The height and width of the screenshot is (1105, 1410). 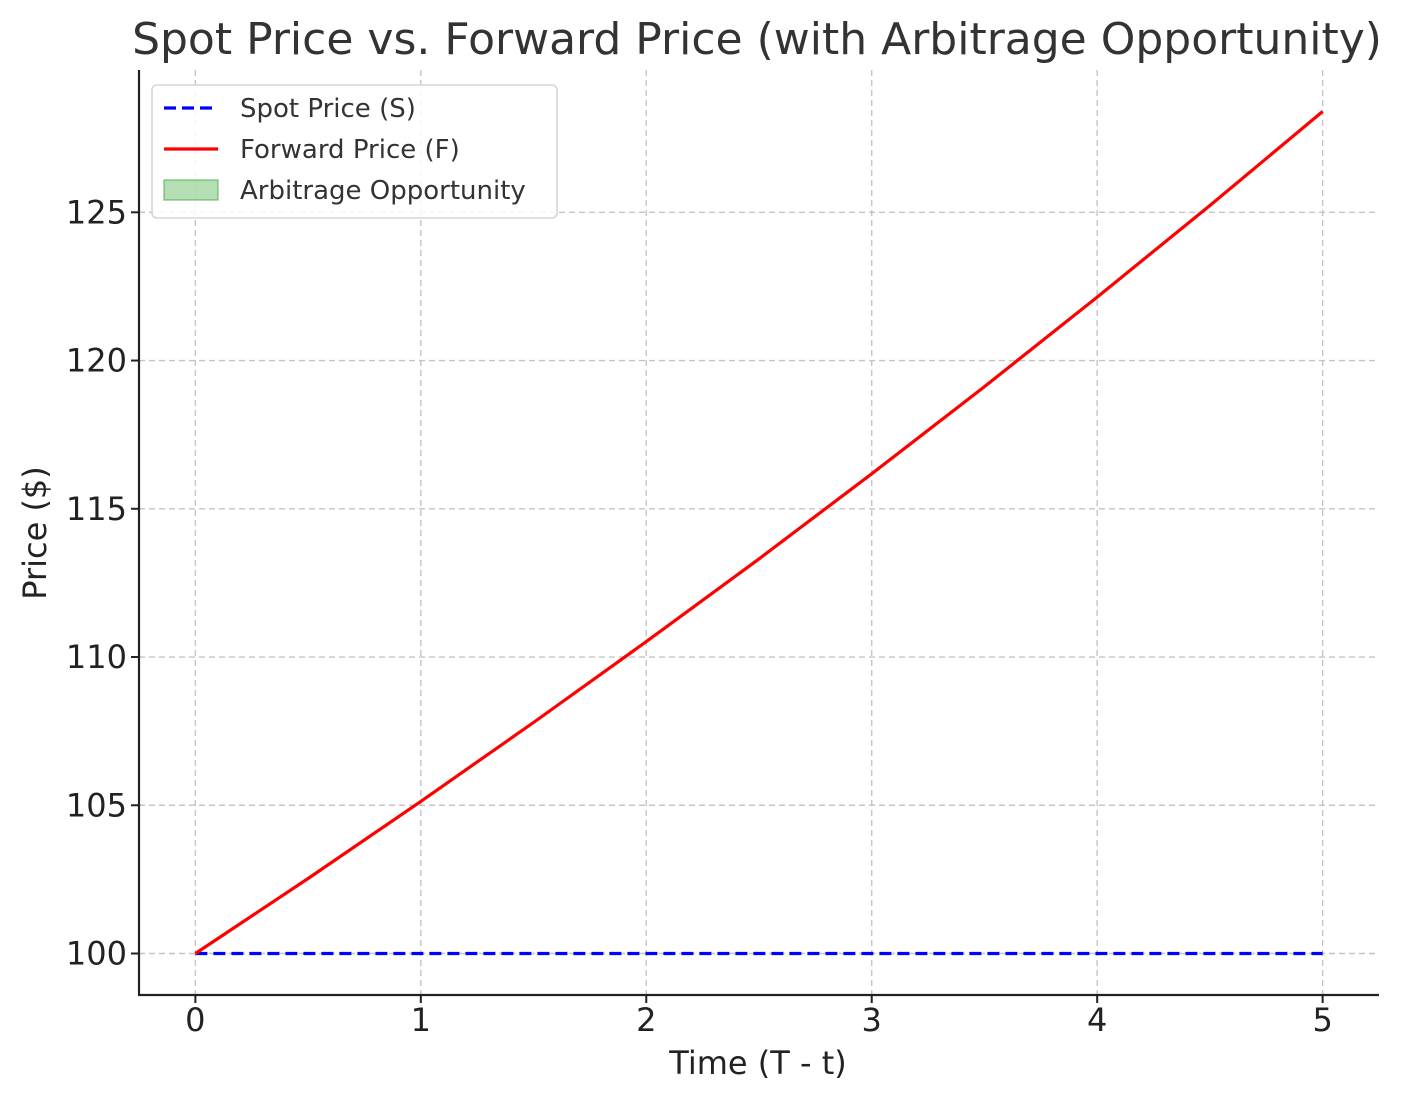 I want to click on x-tick-label: 3, so click(x=872, y=1020).